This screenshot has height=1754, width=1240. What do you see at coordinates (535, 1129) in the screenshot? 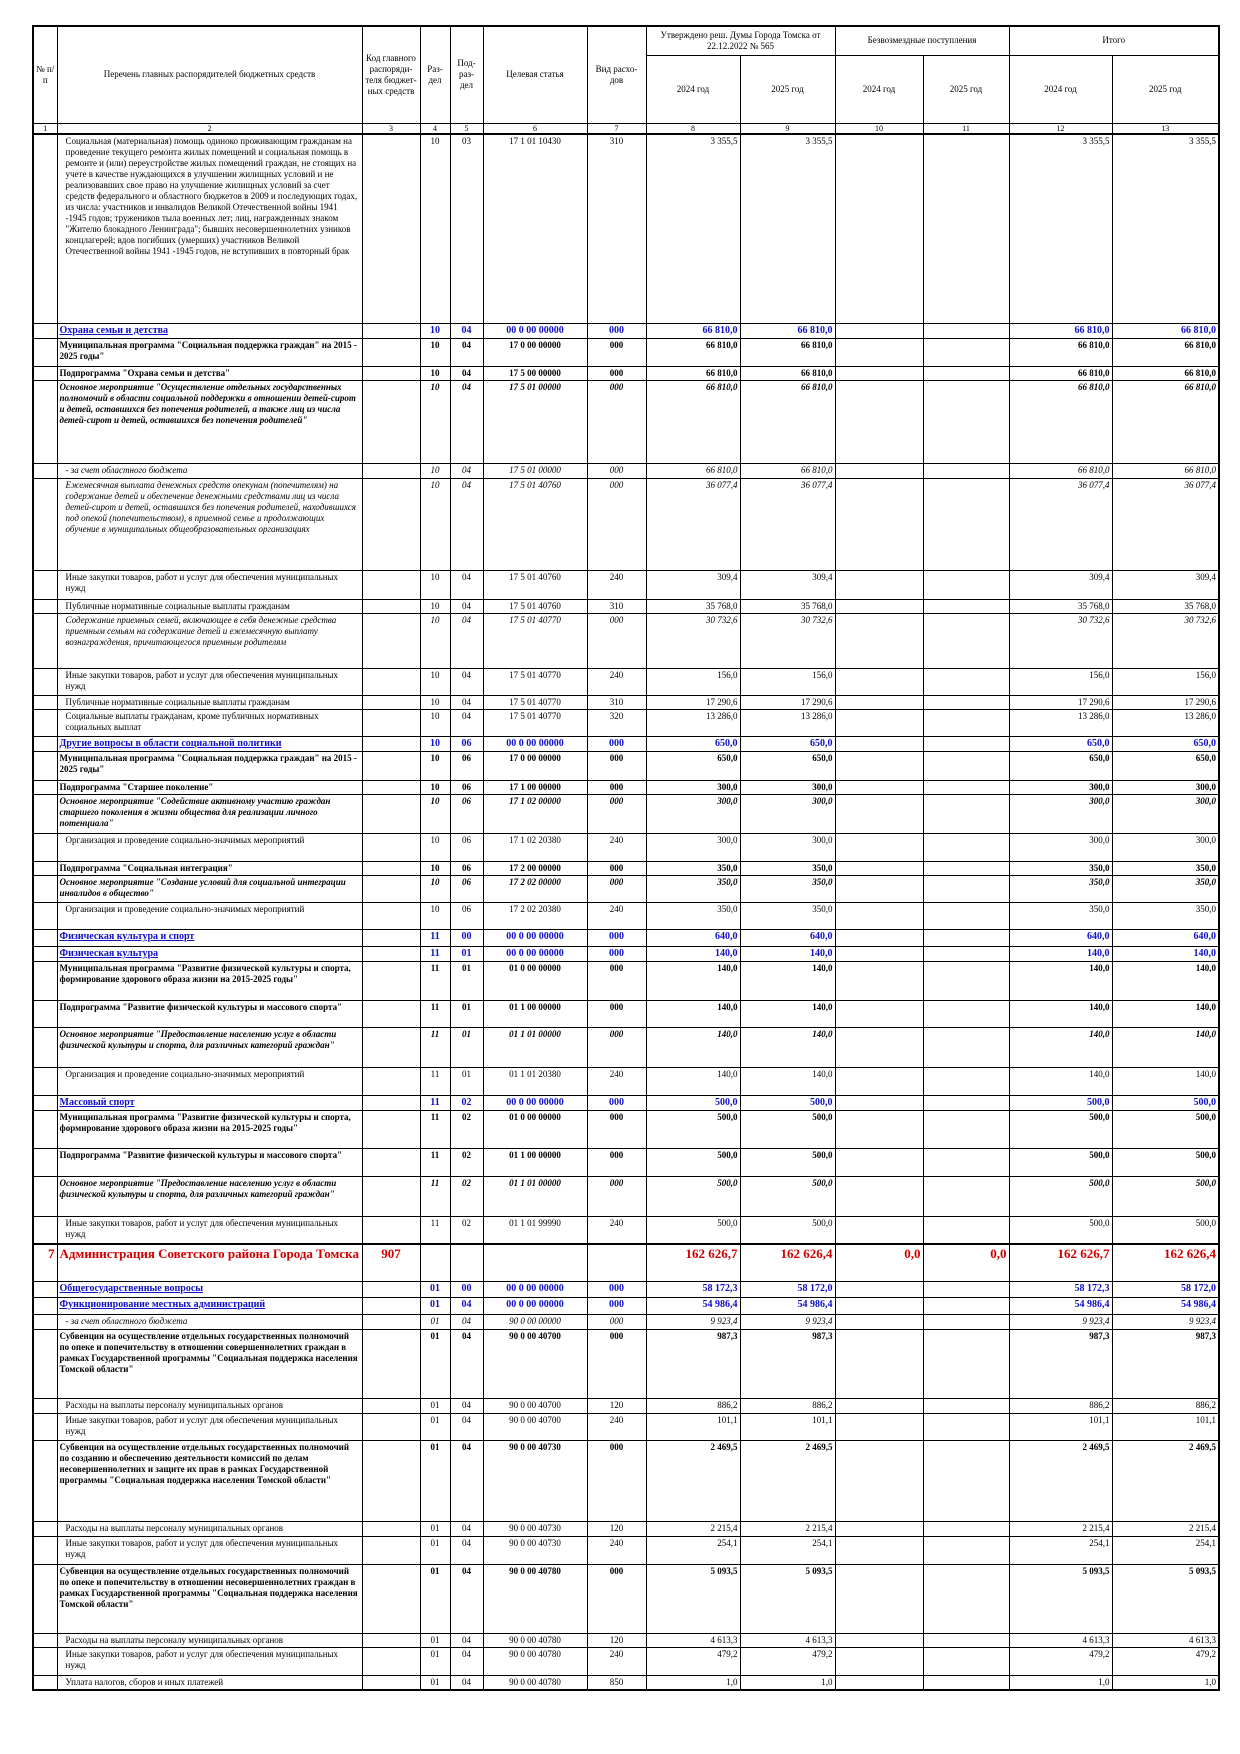
I see `cell: 01 0 00 00000` at bounding box center [535, 1129].